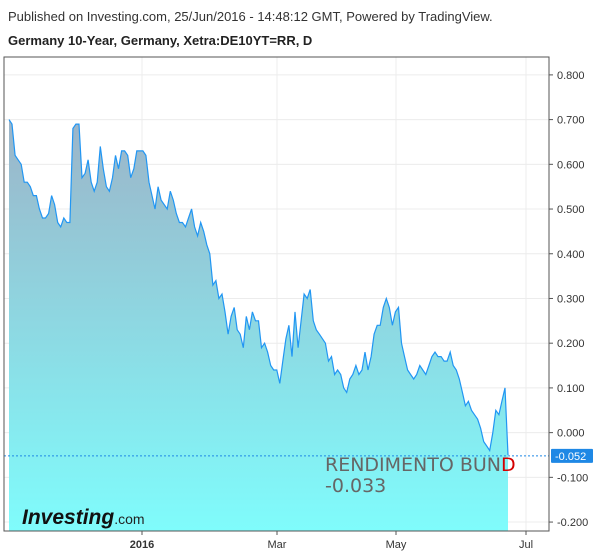 Image resolution: width=598 pixels, height=556 pixels. I want to click on y-tick-label: 0.000, so click(571, 434).